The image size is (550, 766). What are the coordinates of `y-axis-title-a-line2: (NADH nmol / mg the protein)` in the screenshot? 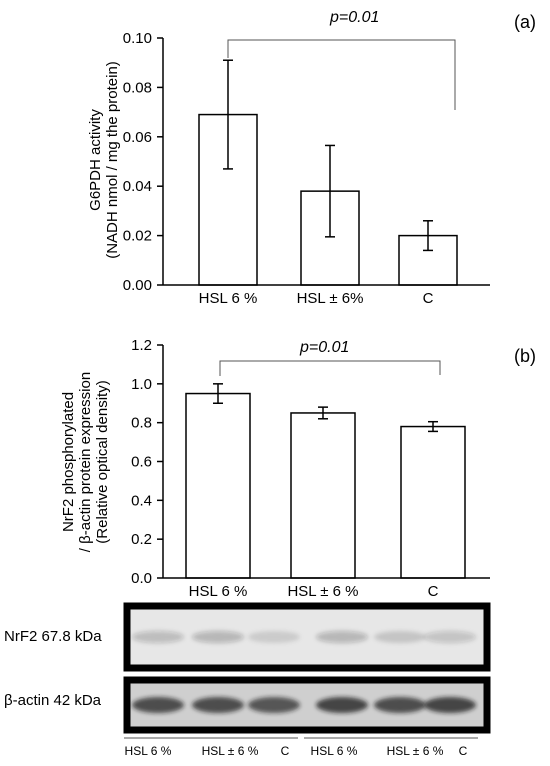 It's located at (112, 160).